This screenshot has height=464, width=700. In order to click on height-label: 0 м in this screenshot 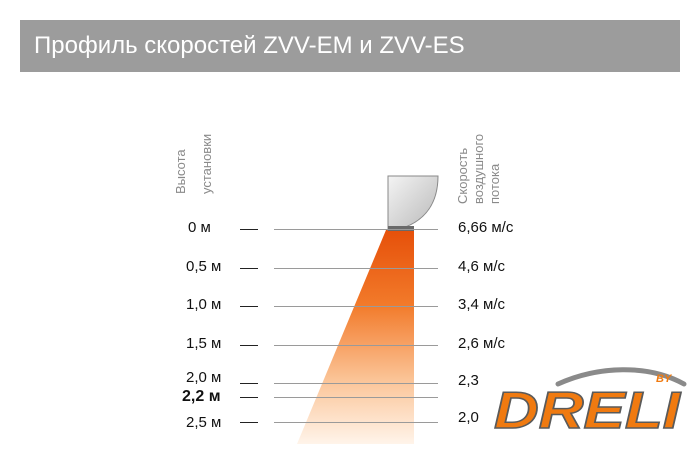, I will do `click(199, 227)`.